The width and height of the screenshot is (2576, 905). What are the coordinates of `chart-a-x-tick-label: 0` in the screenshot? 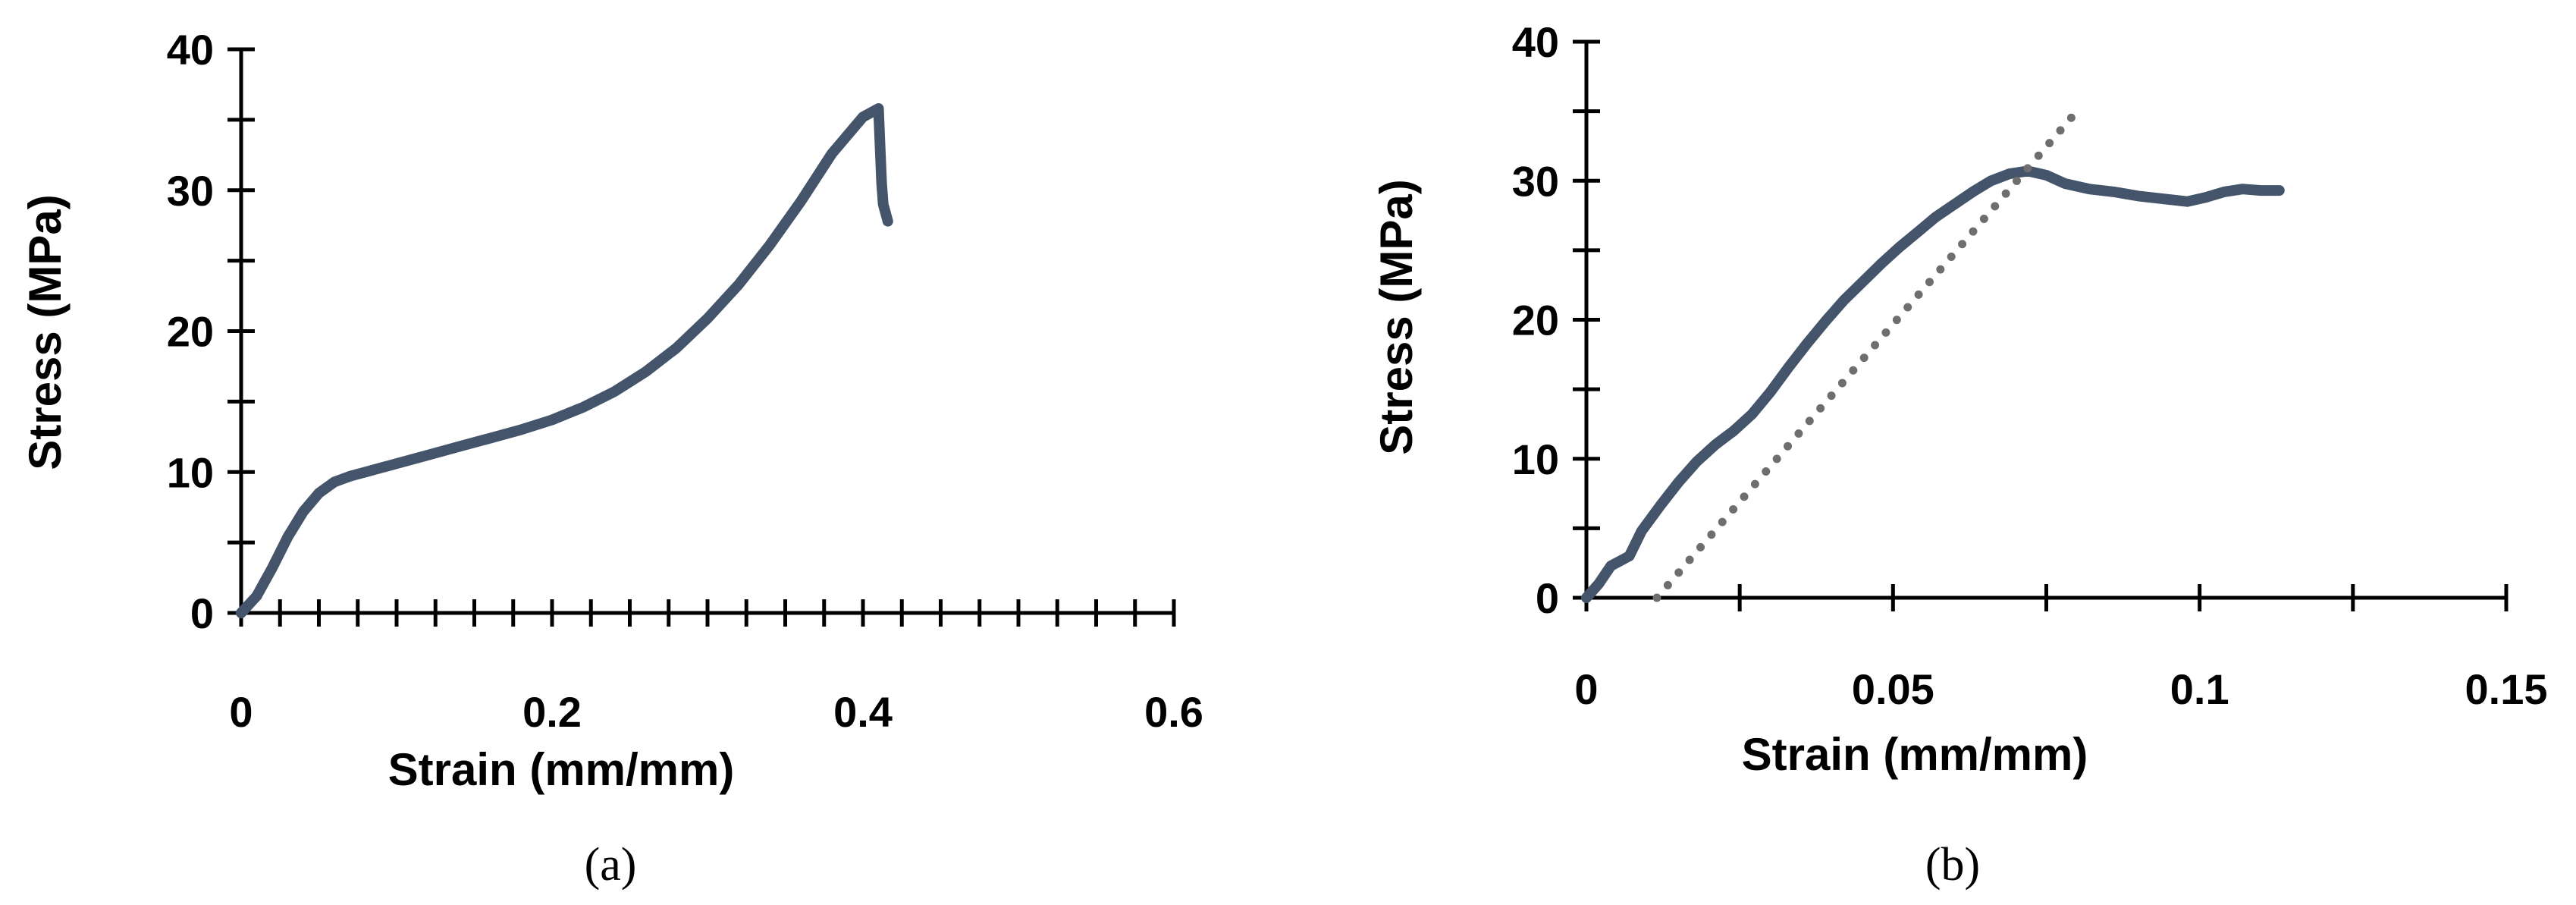 It's located at (241, 712).